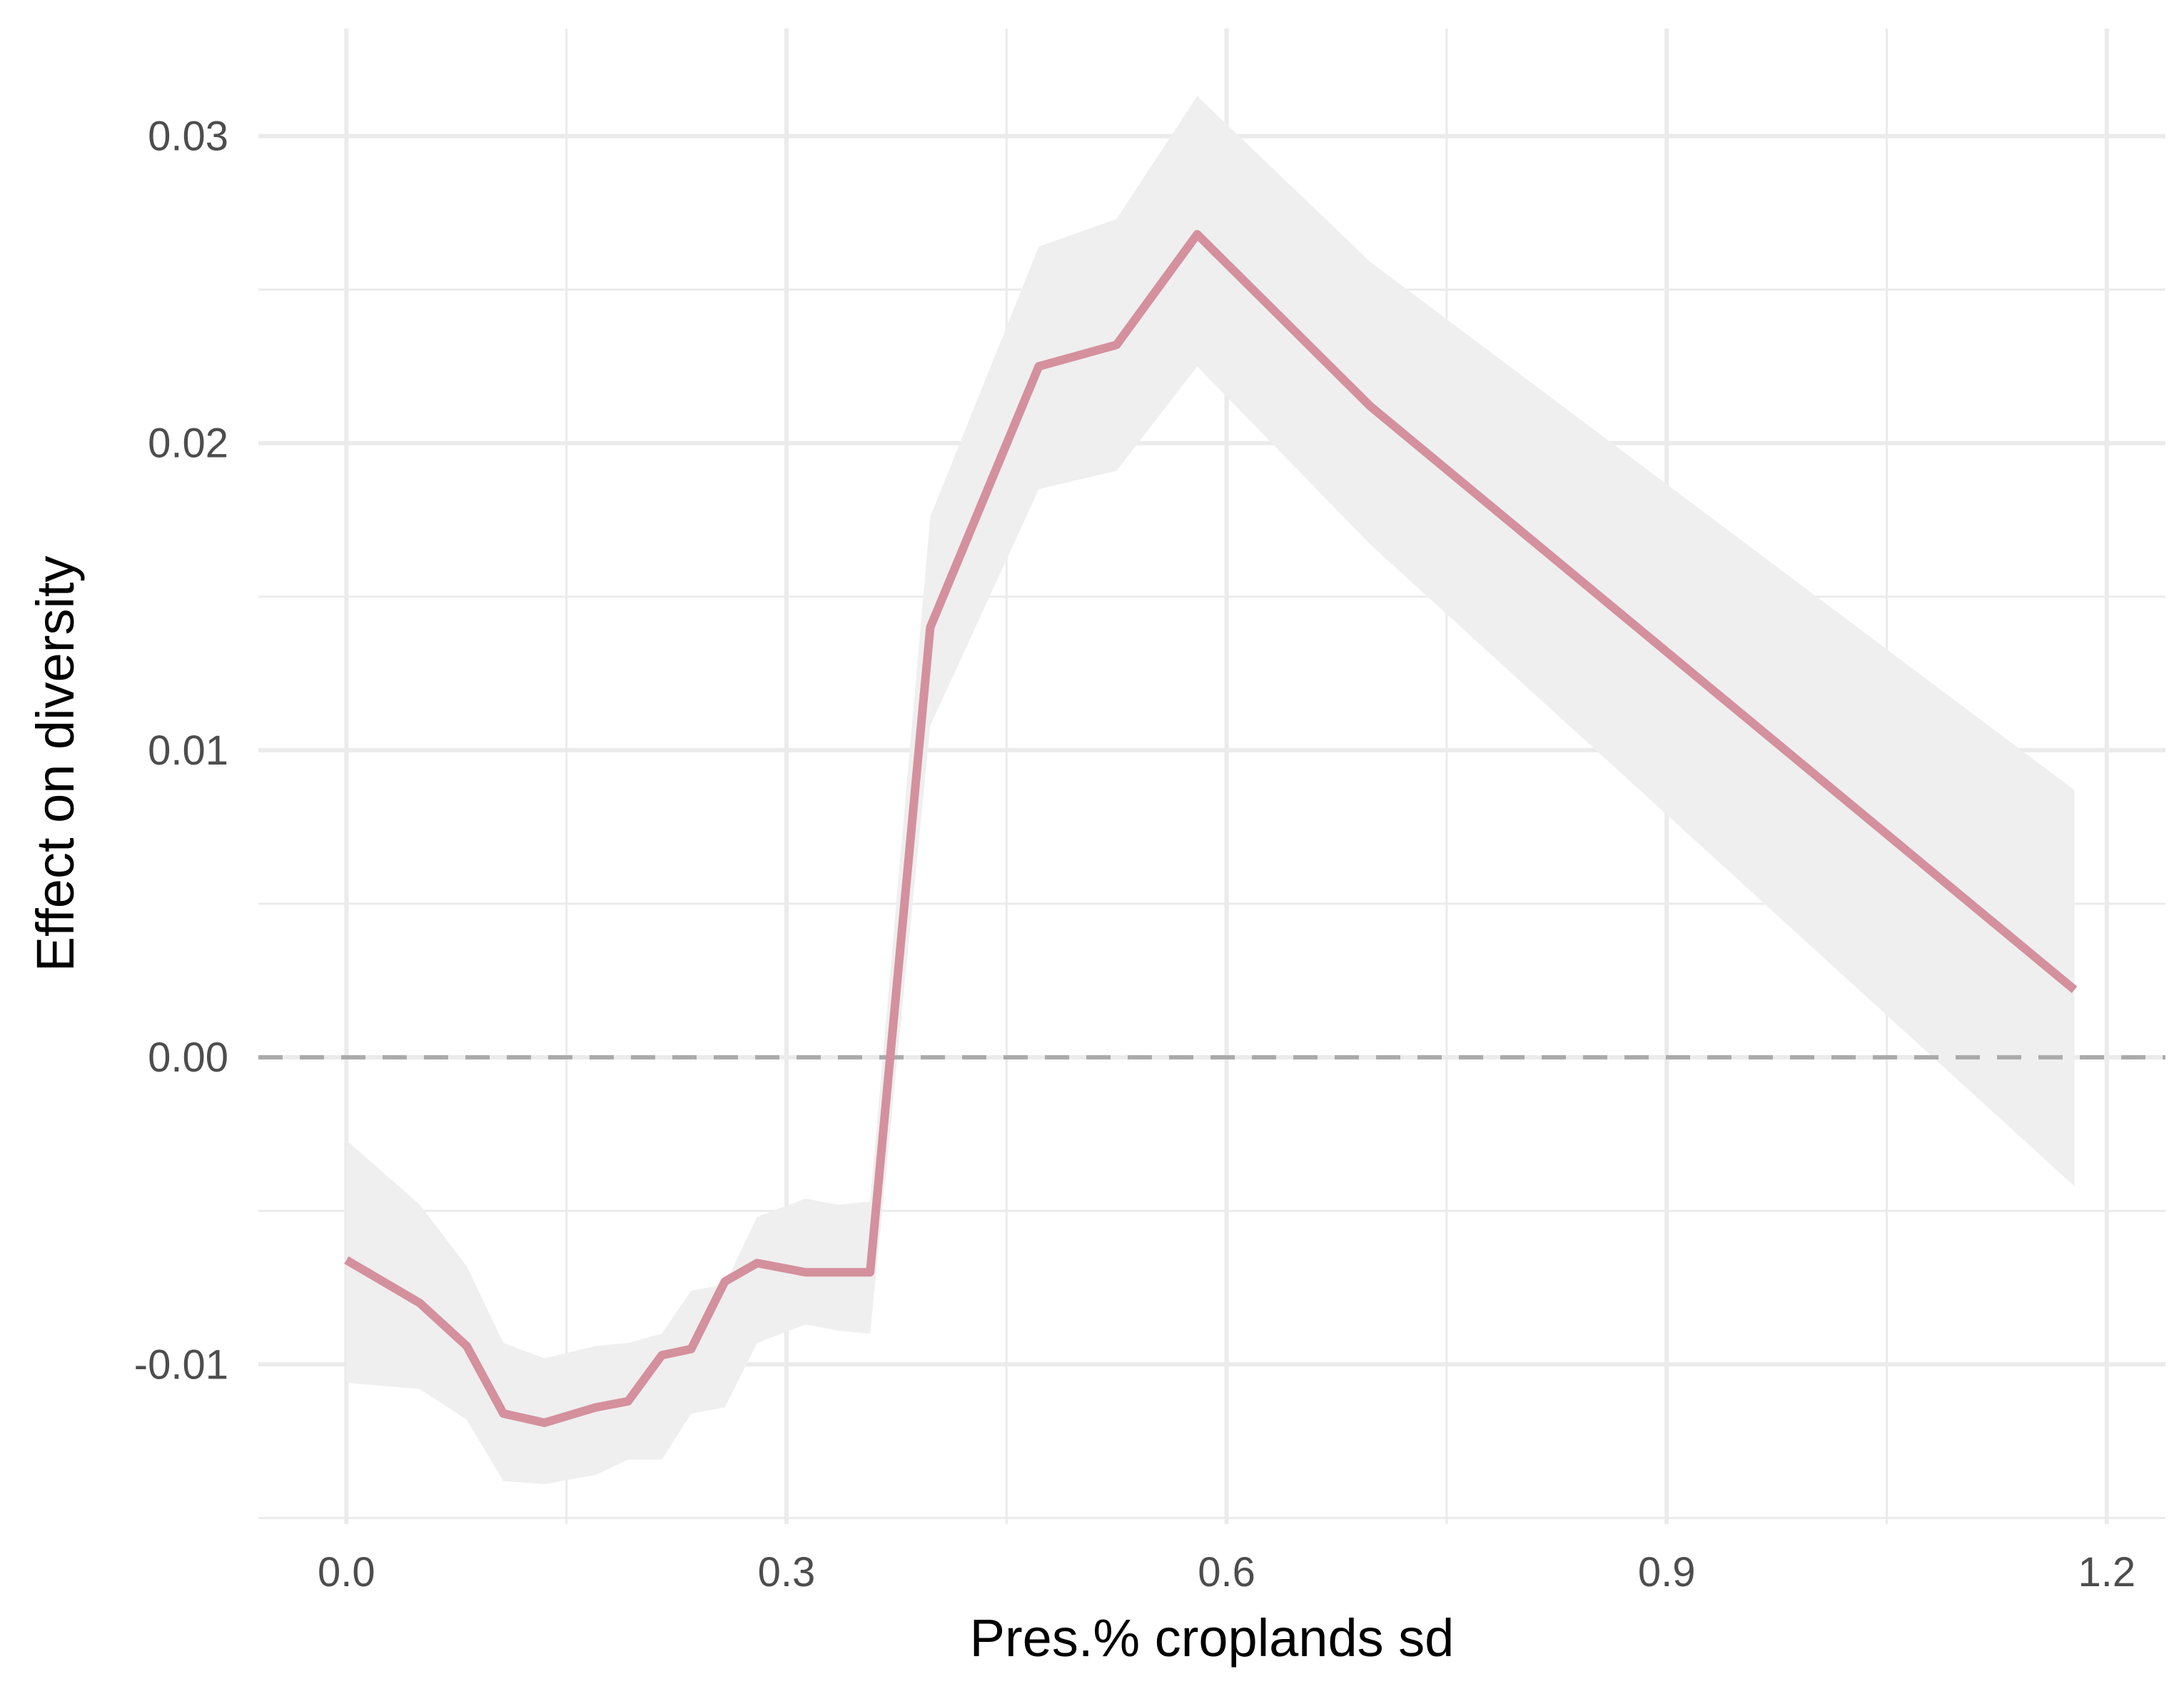  What do you see at coordinates (346, 1572) in the screenshot?
I see `x-tick-label: 0.0` at bounding box center [346, 1572].